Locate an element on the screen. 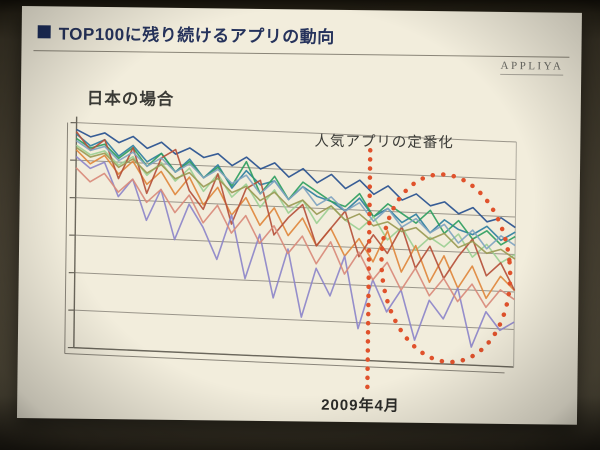  date-label: 2009年4月 is located at coordinates (360, 405).